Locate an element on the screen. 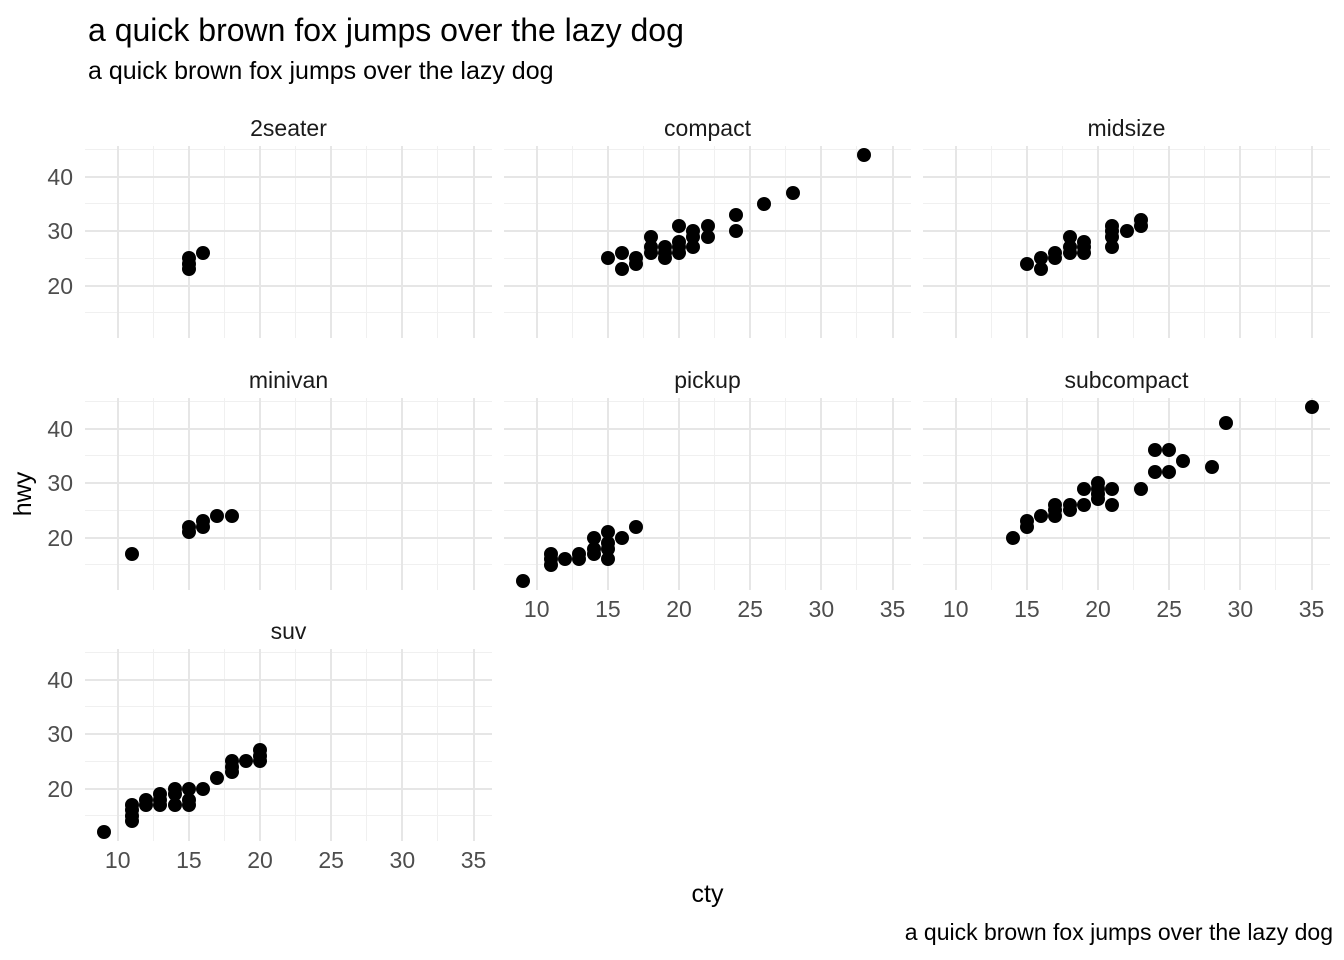  x-tick-label: 15 is located at coordinates (1027, 609).